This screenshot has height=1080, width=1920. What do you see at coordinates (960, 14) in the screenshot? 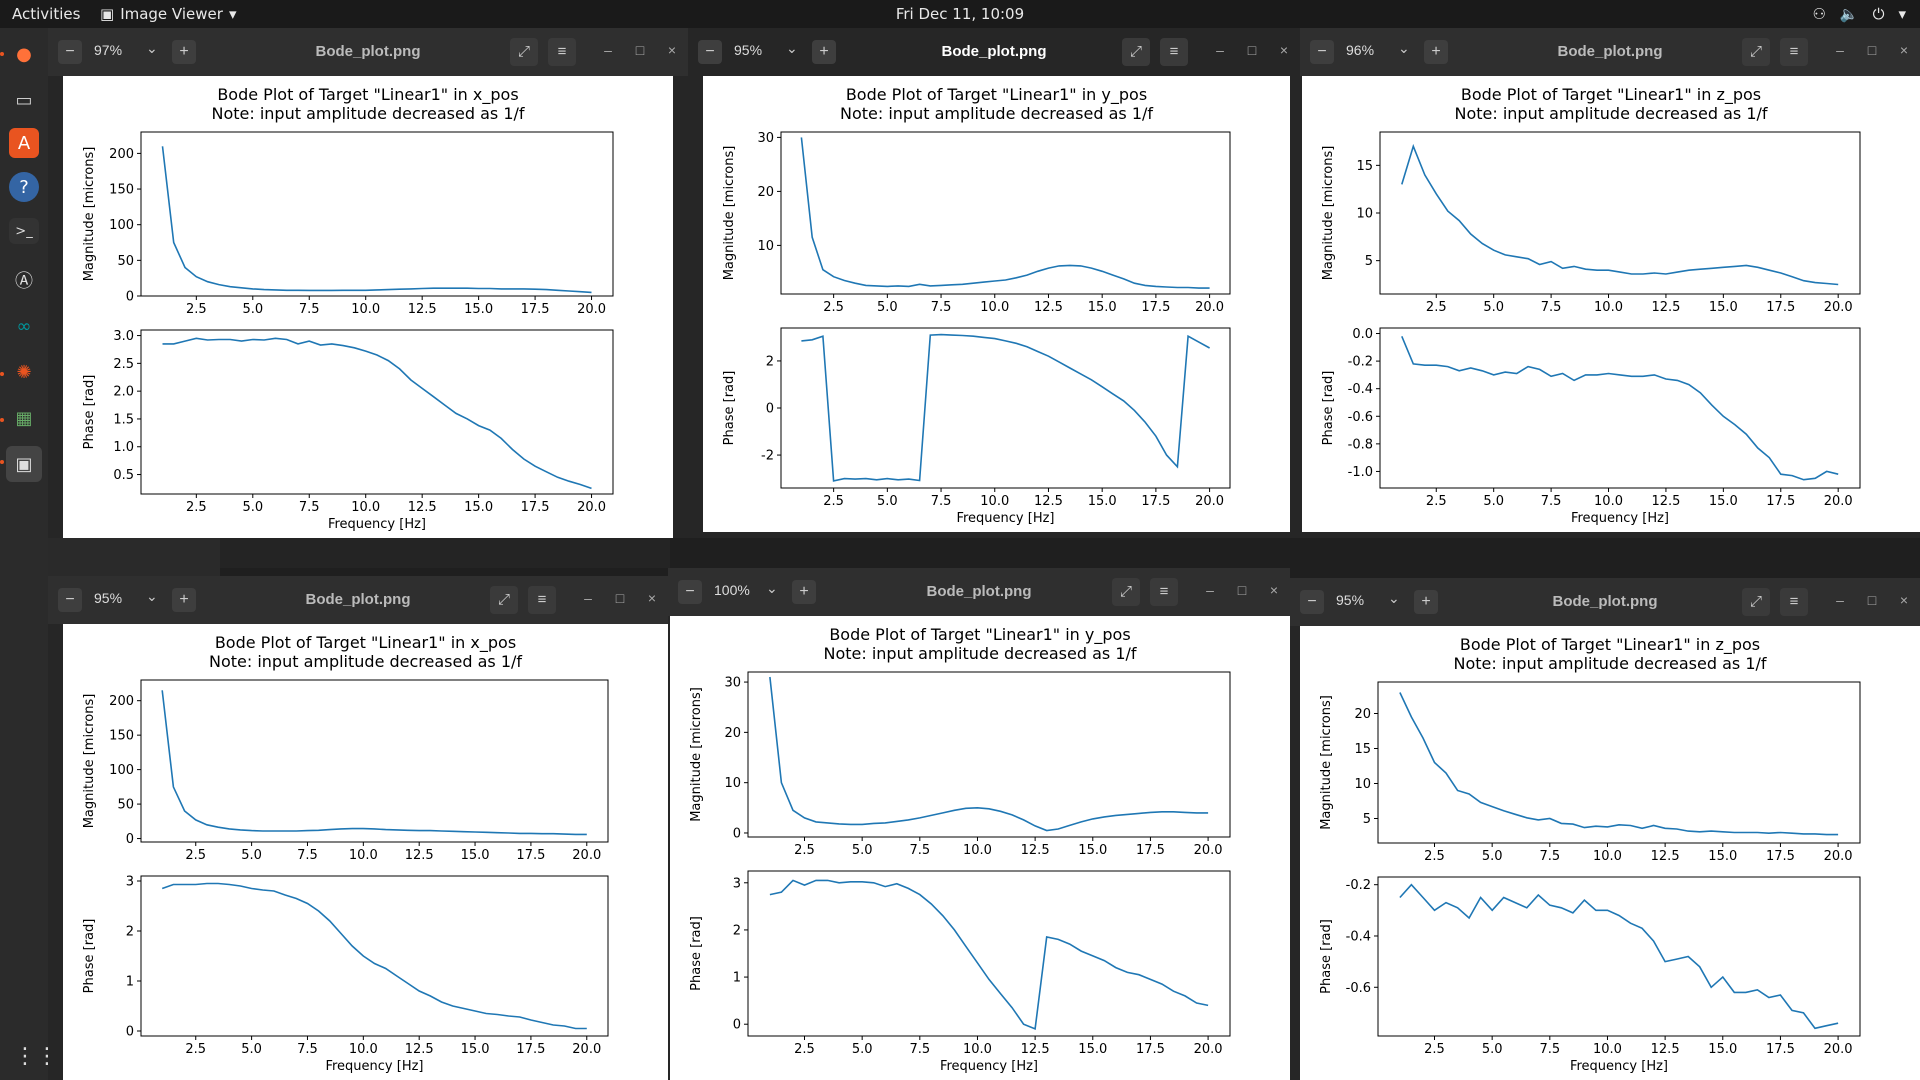
I see `clock: Fri Dec 11, 10:09` at bounding box center [960, 14].